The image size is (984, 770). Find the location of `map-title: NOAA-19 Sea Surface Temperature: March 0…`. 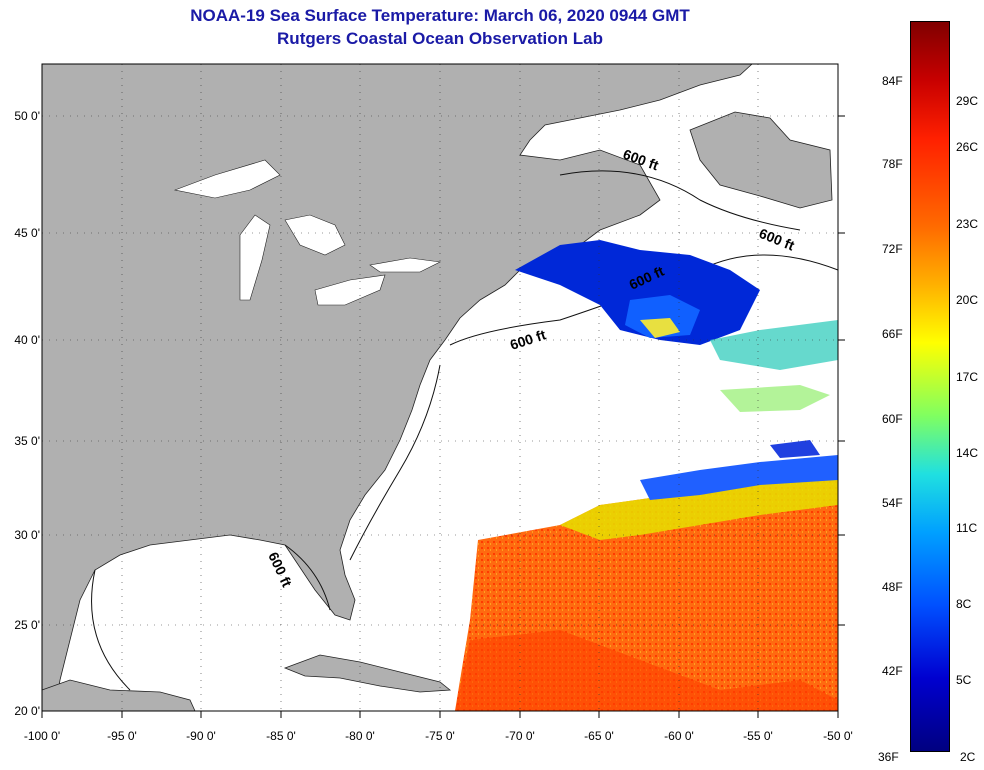

map-title: NOAA-19 Sea Surface Temperature: March 0… is located at coordinates (440, 15).